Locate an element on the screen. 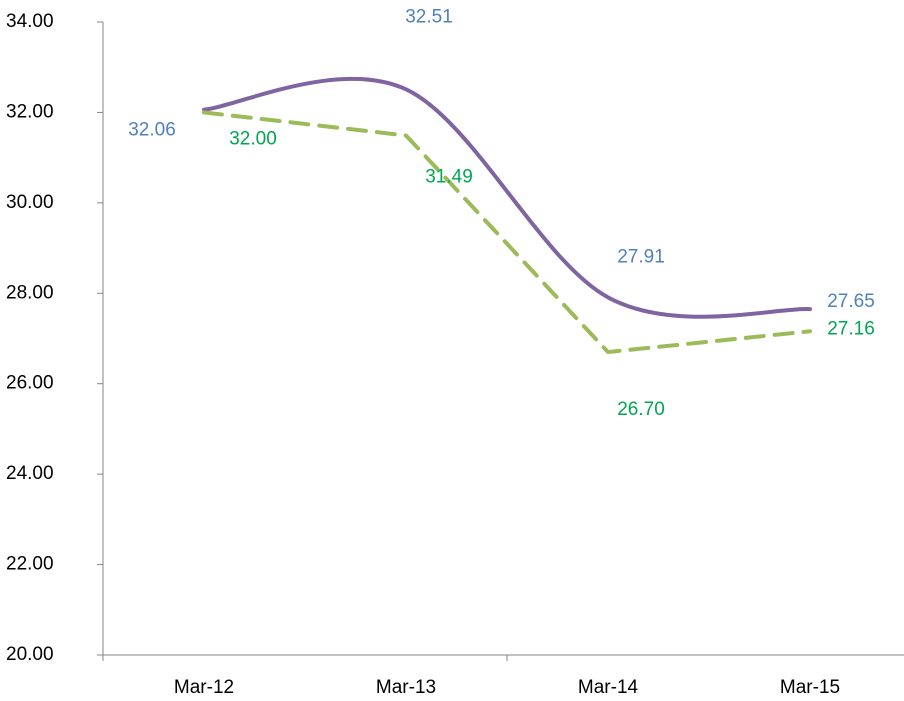  y-tick-label: 30.00 is located at coordinates (30, 202).